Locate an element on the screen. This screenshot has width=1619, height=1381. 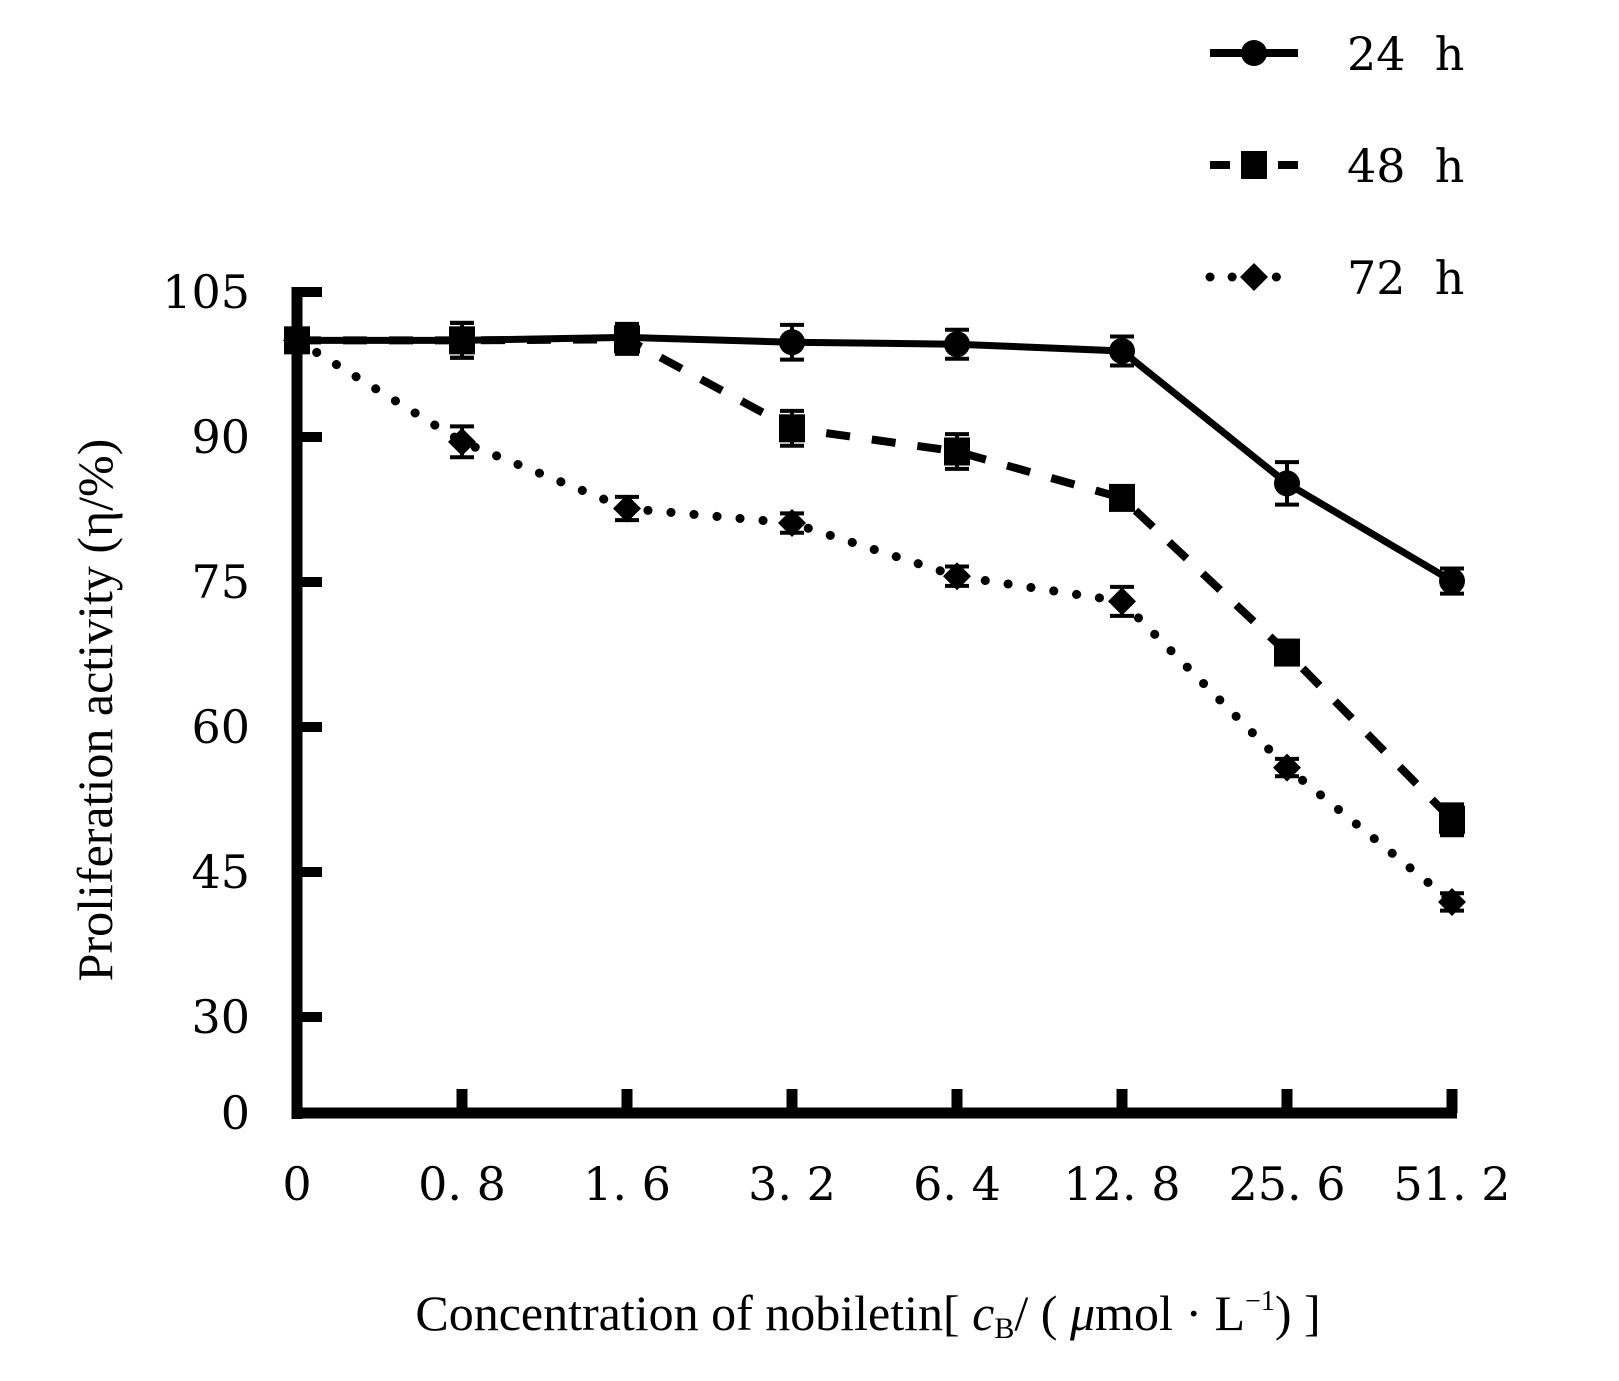
x-tick-label: 51. 2 is located at coordinates (1451, 1184).